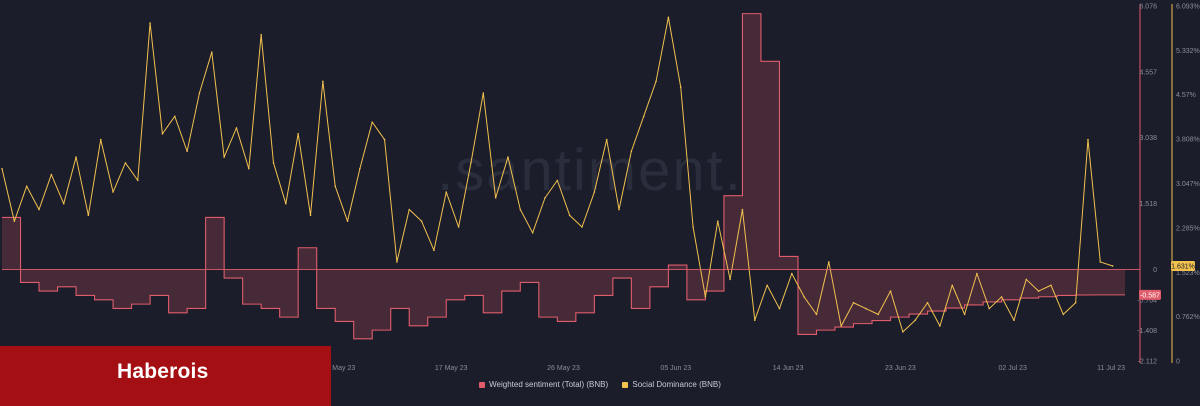  What do you see at coordinates (1147, 331) in the screenshot?
I see `sentiment-tick-label: -1.408` at bounding box center [1147, 331].